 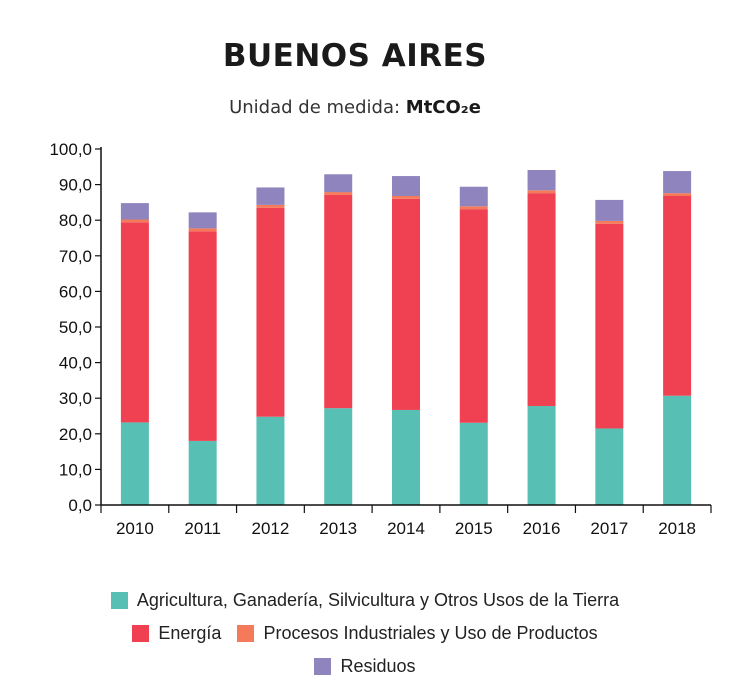 I want to click on bar-segment-2017-s3, so click(x=609, y=210).